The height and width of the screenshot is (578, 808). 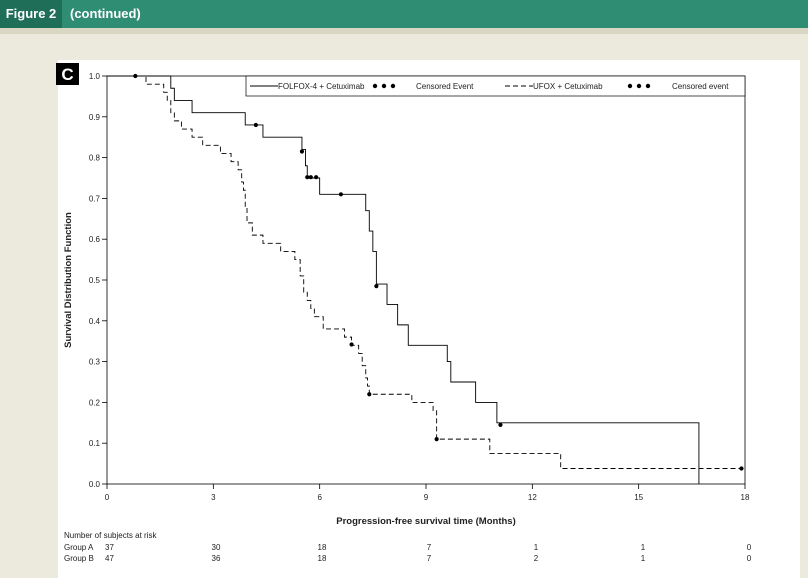 I want to click on legend-censor-label-1: Censored Event, so click(x=445, y=86).